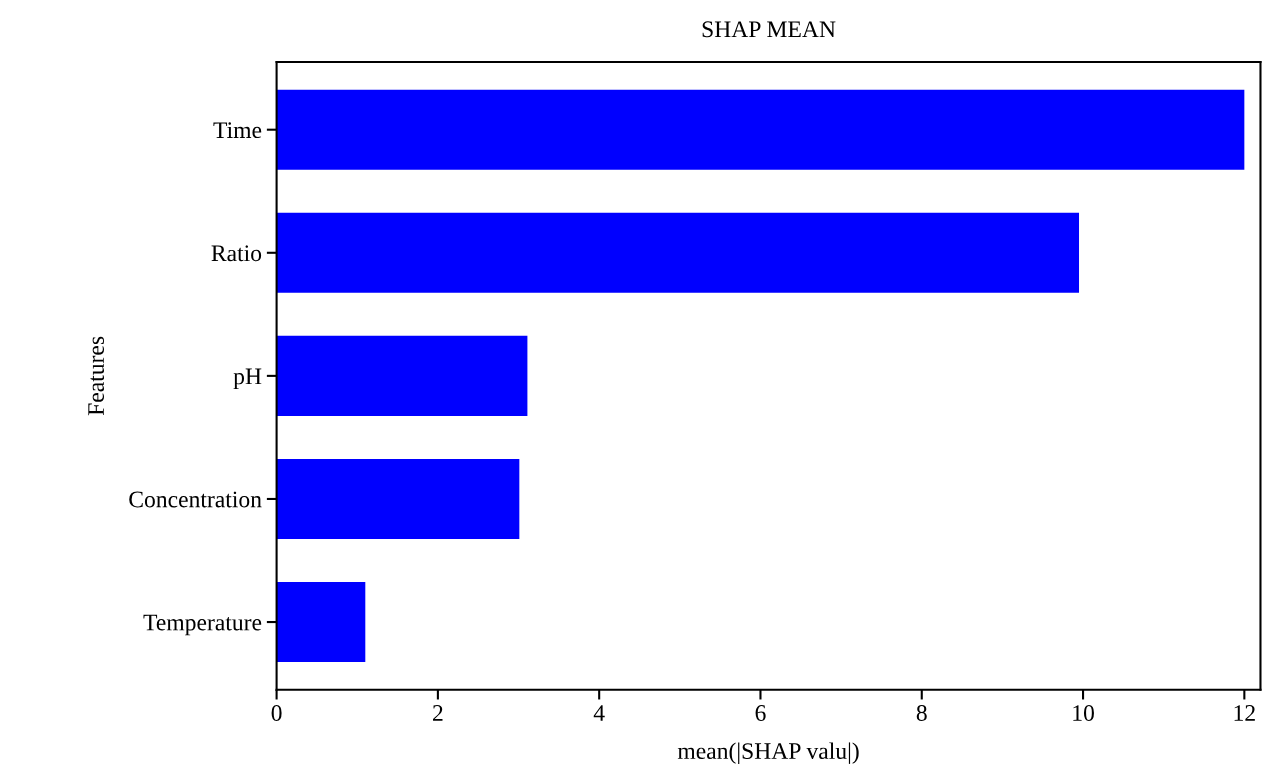 The height and width of the screenshot is (775, 1263). What do you see at coordinates (236, 253) in the screenshot?
I see `y-tick-label: Ratio` at bounding box center [236, 253].